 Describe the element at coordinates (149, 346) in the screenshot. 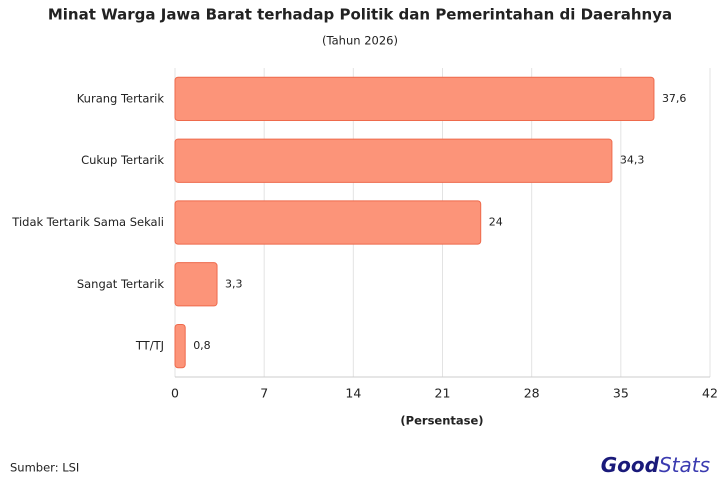

I see `y-tick-label: TT/TJ` at that location.